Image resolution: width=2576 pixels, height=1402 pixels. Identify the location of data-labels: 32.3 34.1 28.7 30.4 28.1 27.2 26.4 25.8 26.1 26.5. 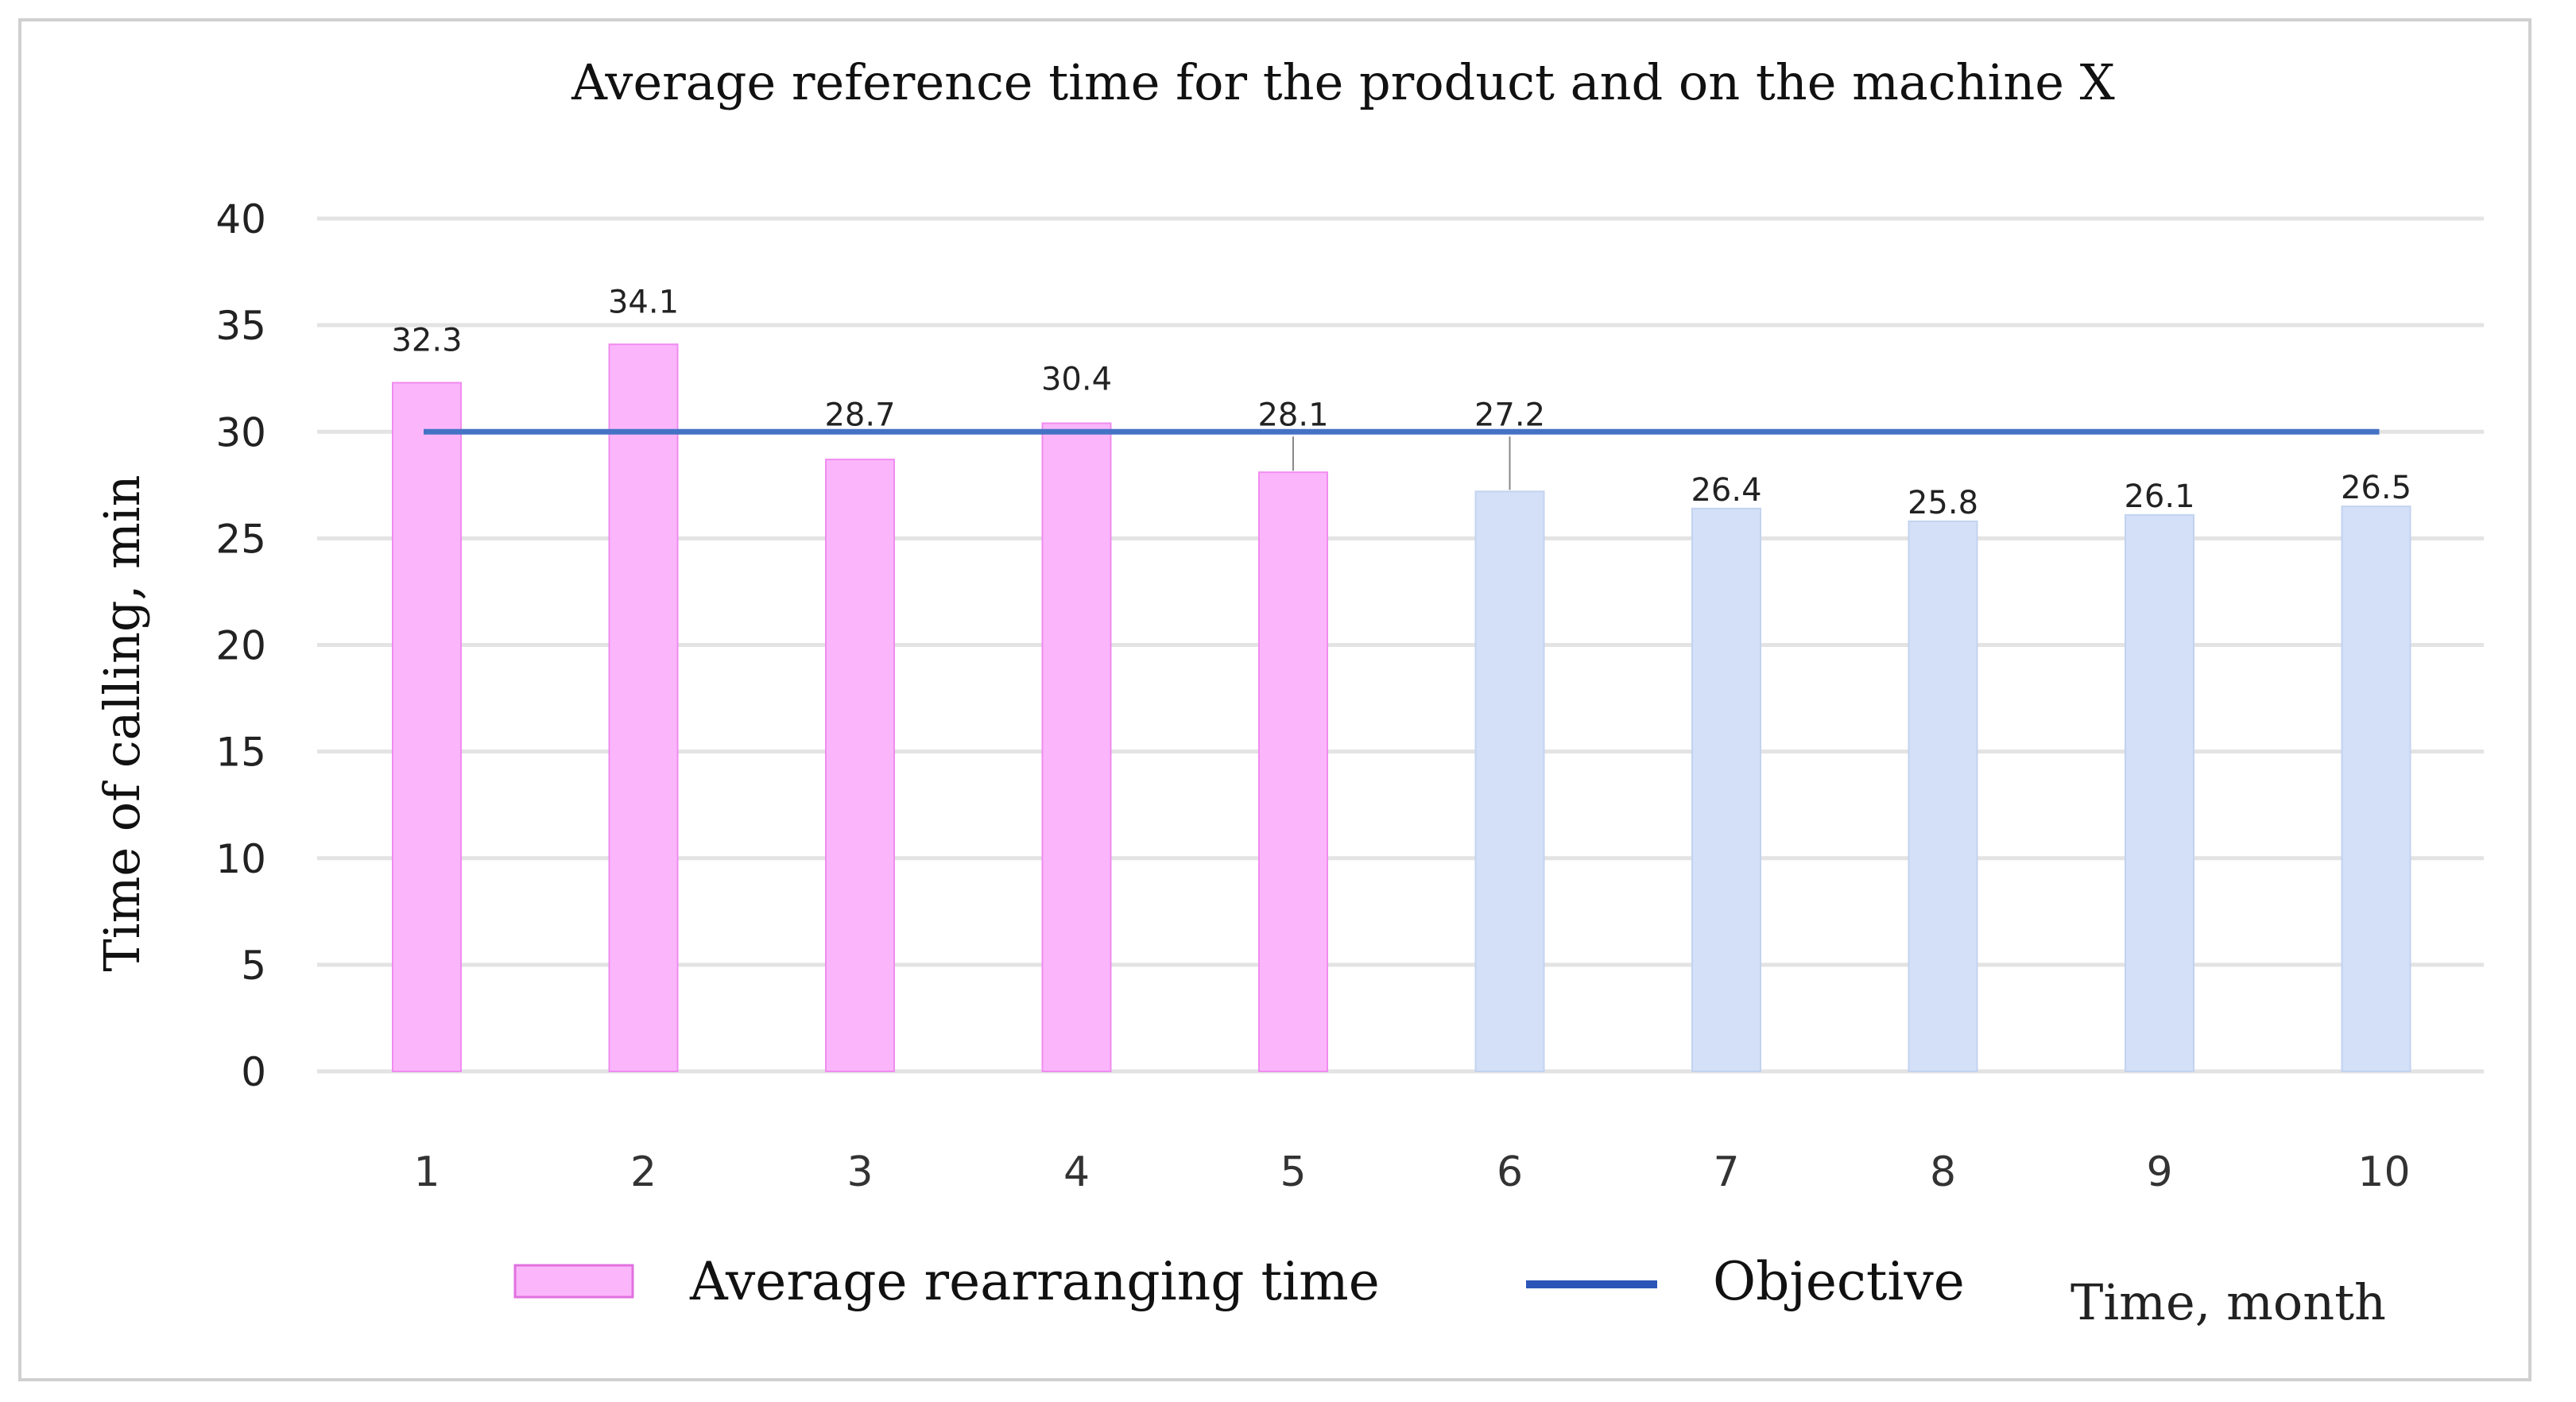
(1401, 402).